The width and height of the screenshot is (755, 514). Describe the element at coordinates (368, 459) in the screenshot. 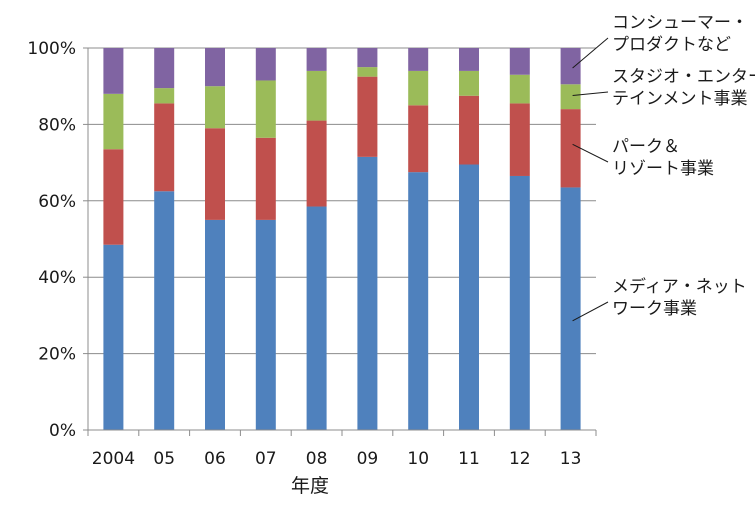

I see `x-tick-label: 09` at that location.